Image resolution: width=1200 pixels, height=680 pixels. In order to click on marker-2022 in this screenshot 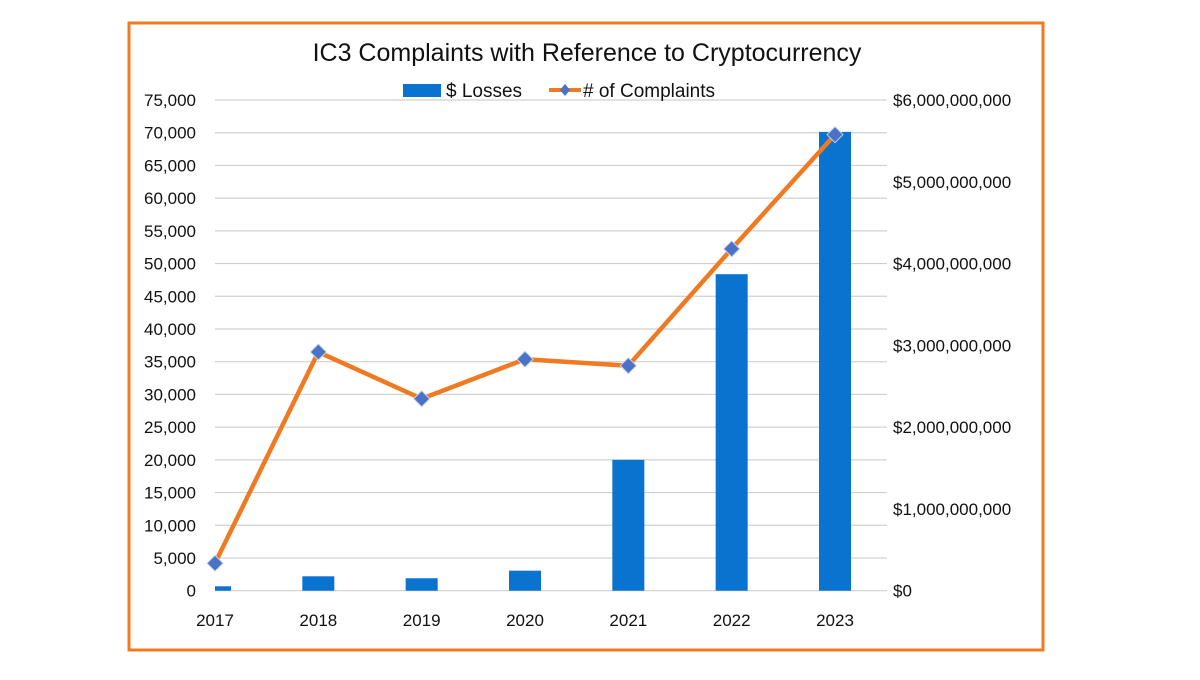, I will do `click(731, 249)`.